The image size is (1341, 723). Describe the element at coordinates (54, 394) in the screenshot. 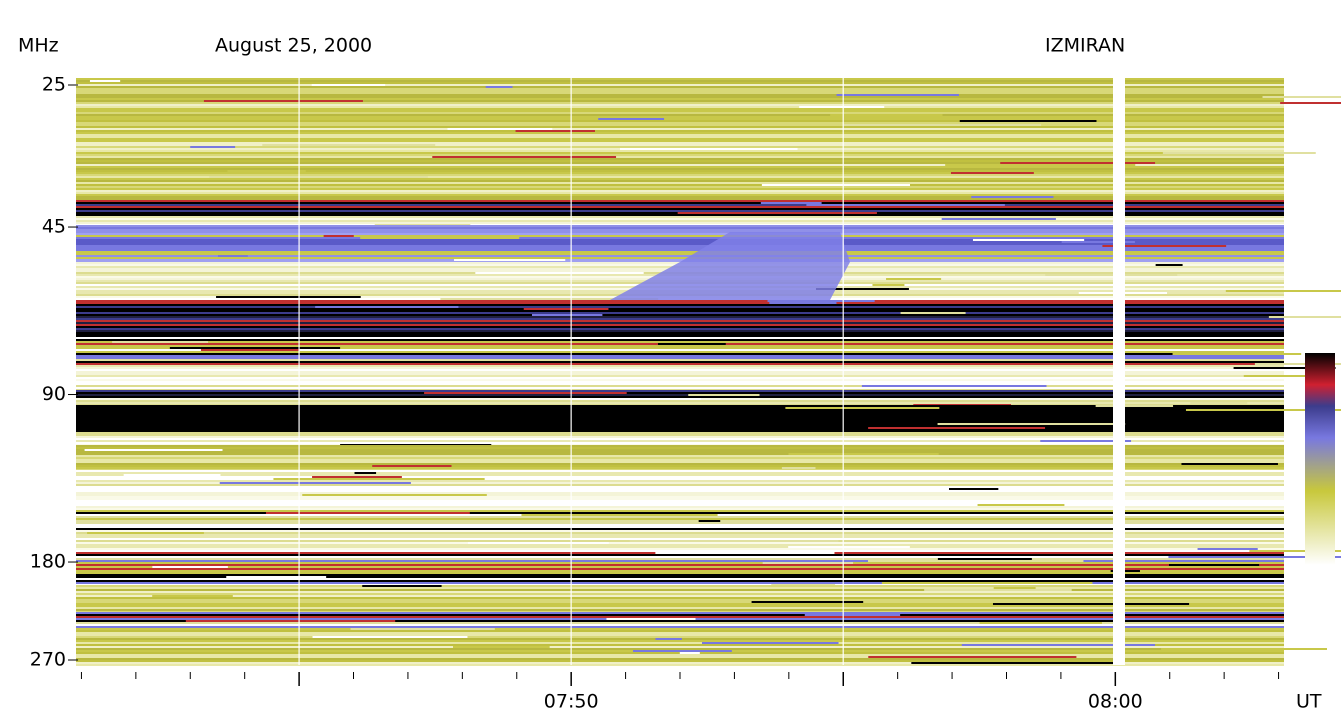

I see `y-tick-label: 90` at that location.